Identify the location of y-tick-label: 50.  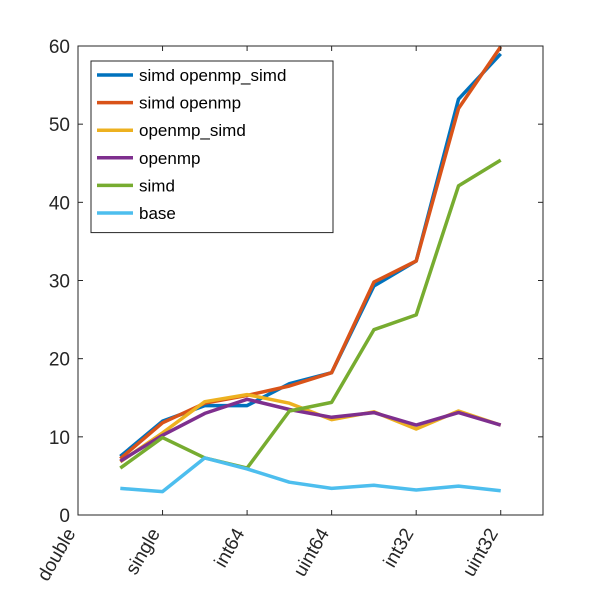
(59, 125).